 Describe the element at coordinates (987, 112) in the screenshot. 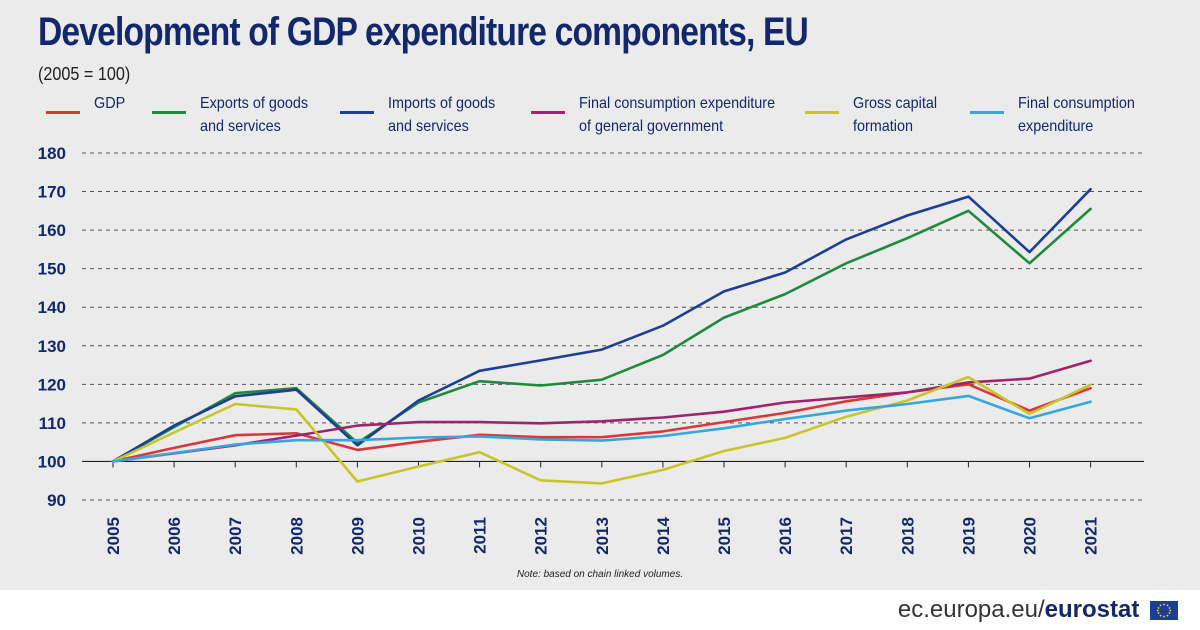

I see `legend-swatch-consumption` at that location.